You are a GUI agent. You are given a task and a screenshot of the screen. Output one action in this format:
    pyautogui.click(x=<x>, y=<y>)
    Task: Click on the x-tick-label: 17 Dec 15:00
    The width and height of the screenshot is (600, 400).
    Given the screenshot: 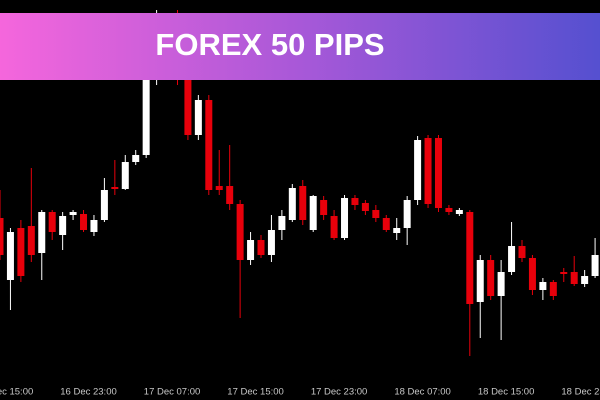 What is the action you would take?
    pyautogui.click(x=255, y=392)
    